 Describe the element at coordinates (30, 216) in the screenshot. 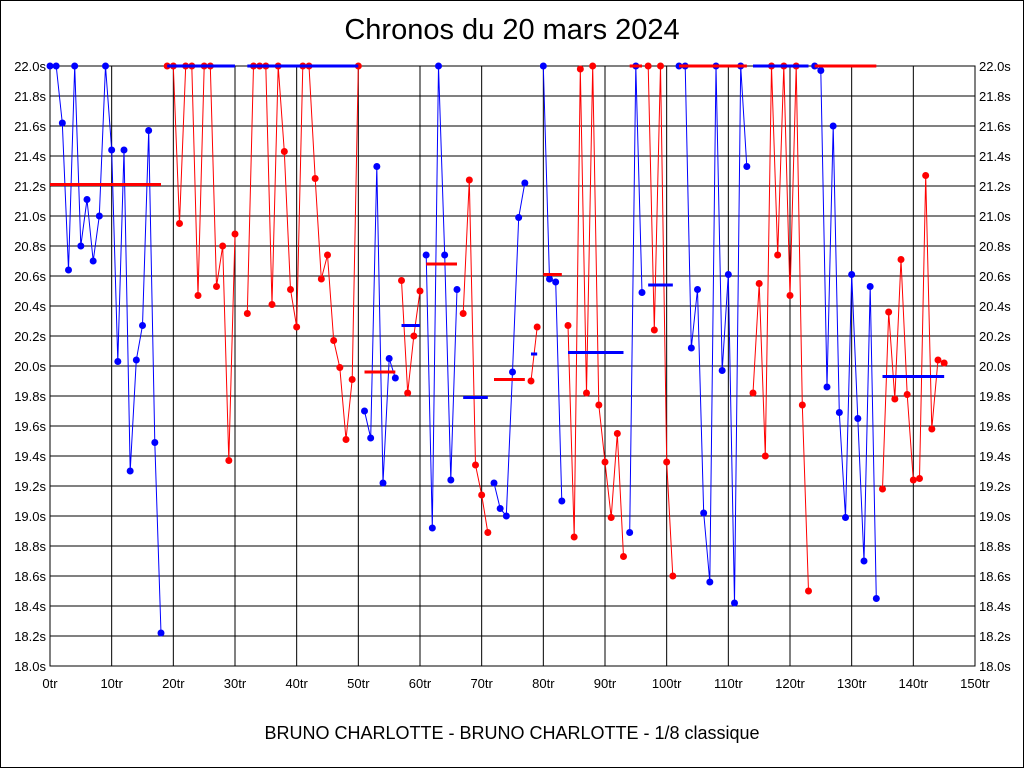

I see `y-tick-label-left: 21.0s` at that location.